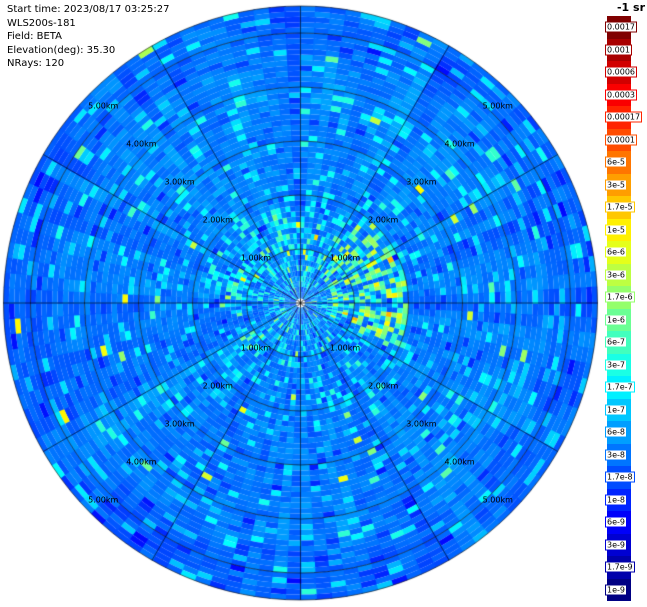 This screenshot has width=647, height=607. I want to click on colorbar-title: -1 sr, so click(630, 7).